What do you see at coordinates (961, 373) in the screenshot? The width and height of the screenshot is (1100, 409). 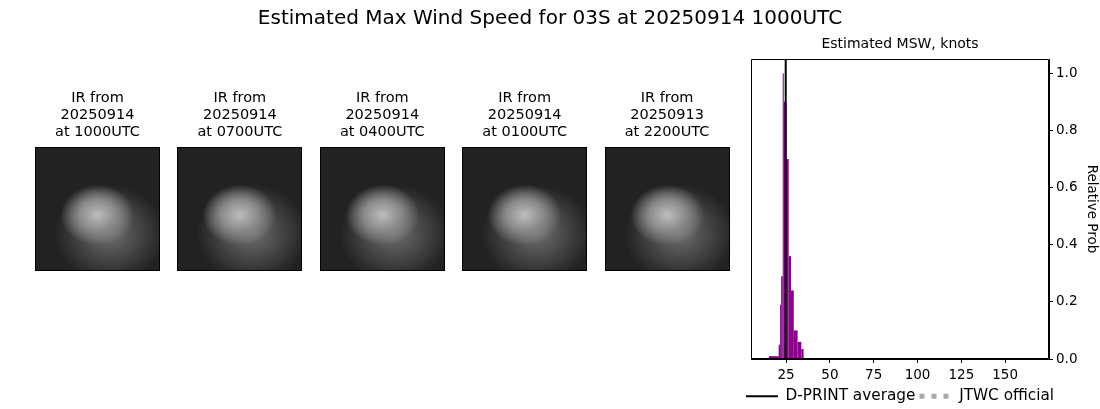 I see `x-tick-label: 125` at bounding box center [961, 373].